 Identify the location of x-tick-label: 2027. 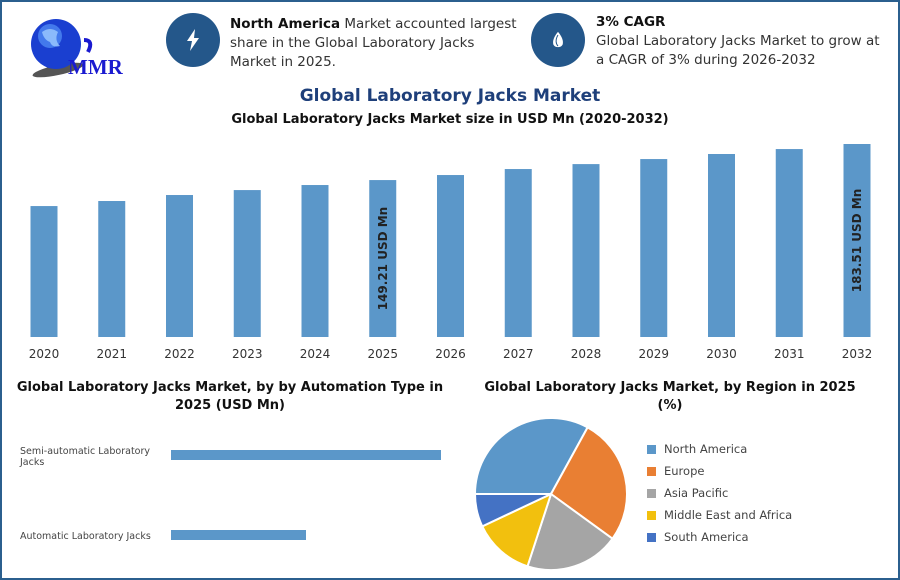
(518, 354).